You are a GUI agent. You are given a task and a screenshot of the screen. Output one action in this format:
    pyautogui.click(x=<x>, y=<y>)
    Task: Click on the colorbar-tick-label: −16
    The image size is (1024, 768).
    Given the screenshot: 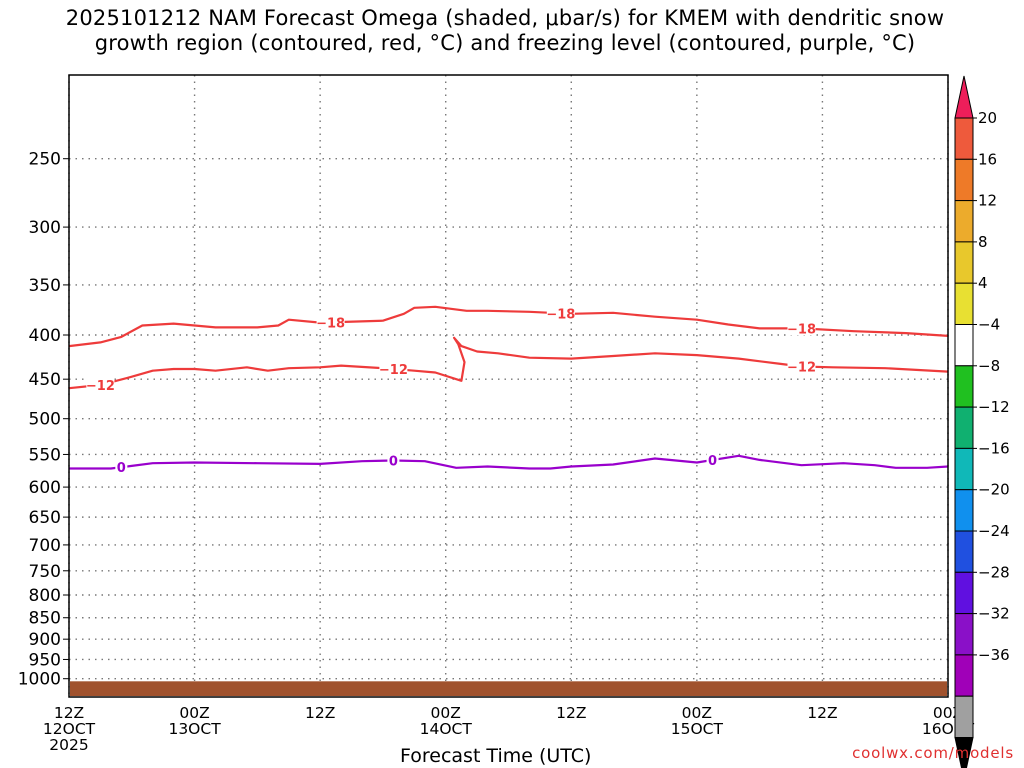 What is the action you would take?
    pyautogui.click(x=994, y=448)
    